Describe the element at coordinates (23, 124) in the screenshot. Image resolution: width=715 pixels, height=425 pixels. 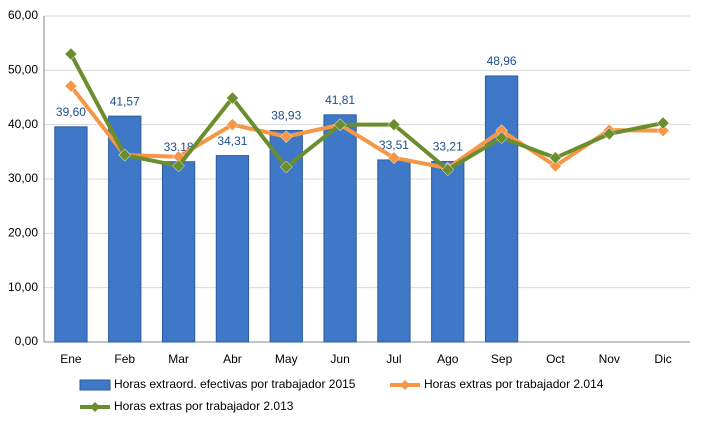
I see `y-tick-label: 40,00` at that location.